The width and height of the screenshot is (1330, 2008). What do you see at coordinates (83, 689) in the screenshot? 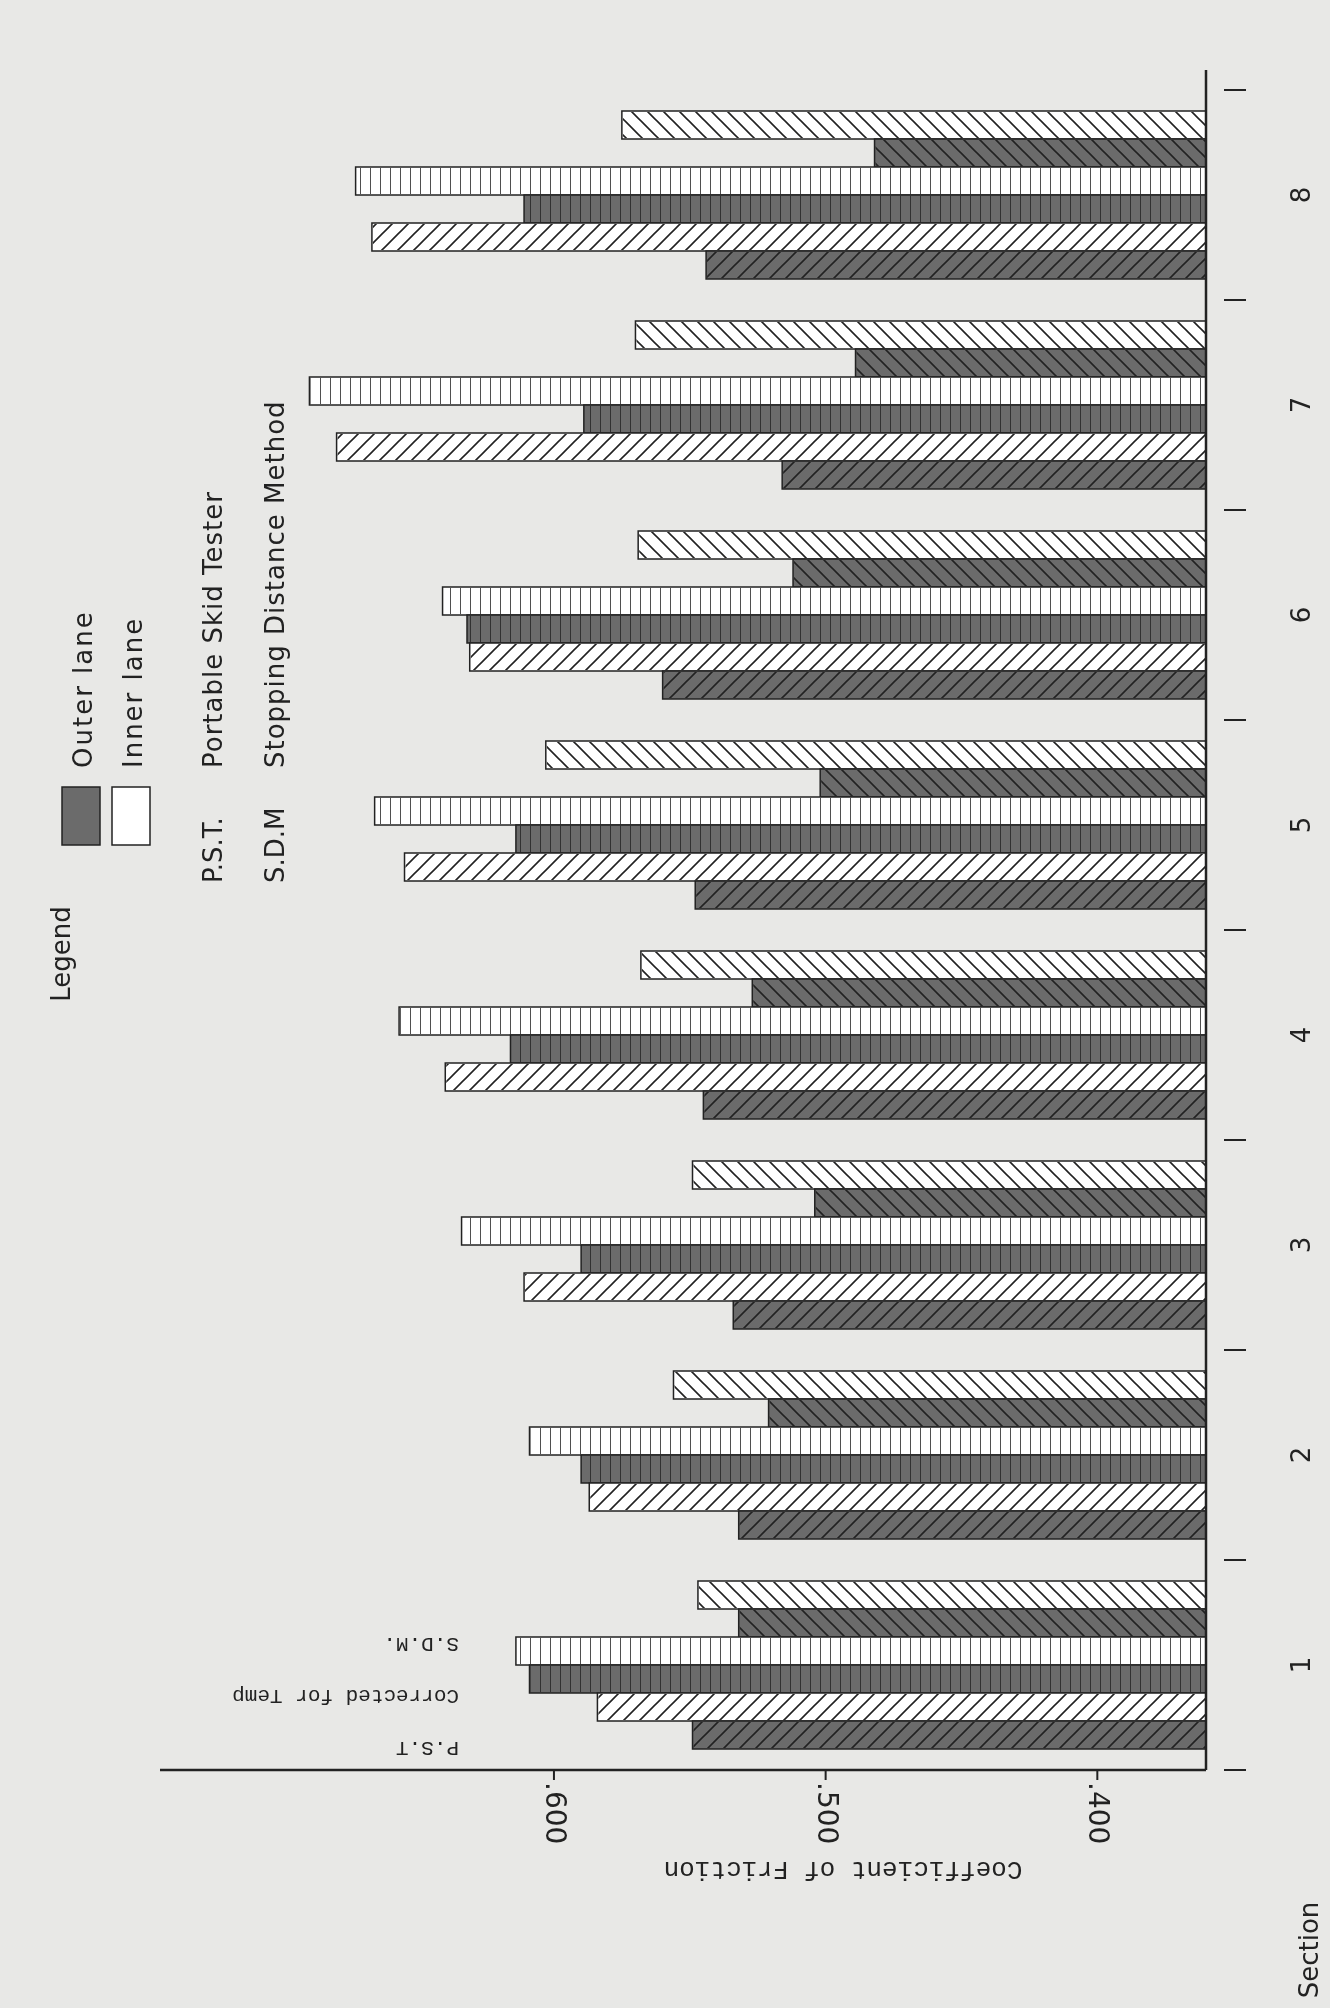
I see `text: Outer lane` at bounding box center [83, 689].